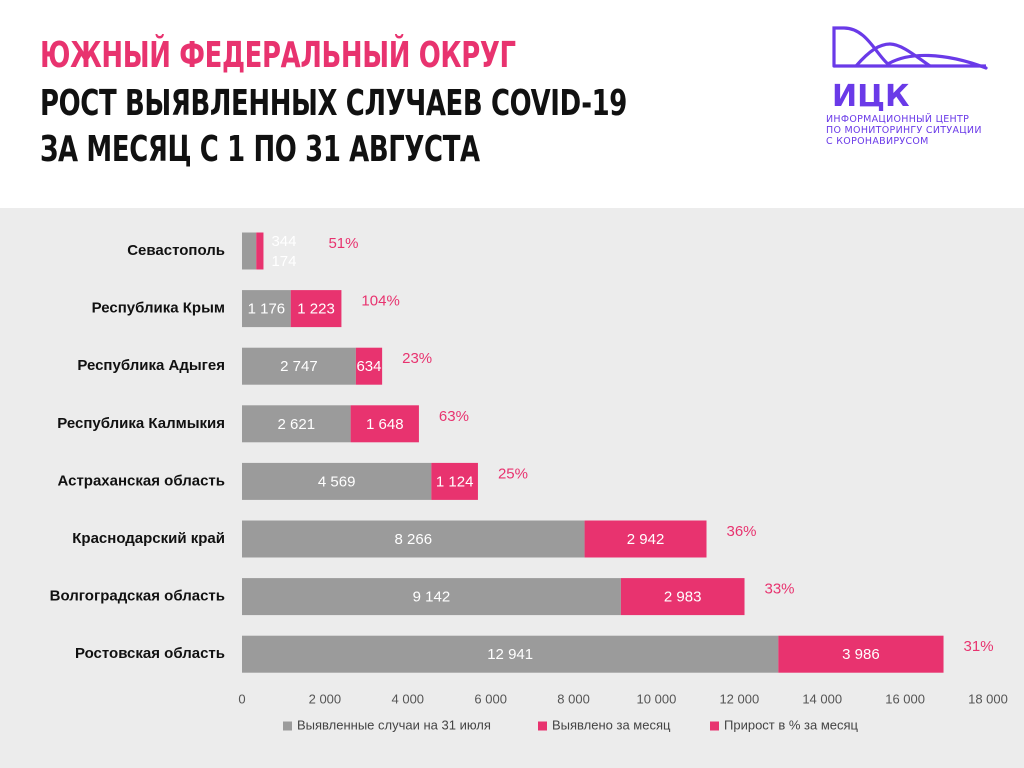  I want to click on category-label: Краснодарский край, so click(148, 538).